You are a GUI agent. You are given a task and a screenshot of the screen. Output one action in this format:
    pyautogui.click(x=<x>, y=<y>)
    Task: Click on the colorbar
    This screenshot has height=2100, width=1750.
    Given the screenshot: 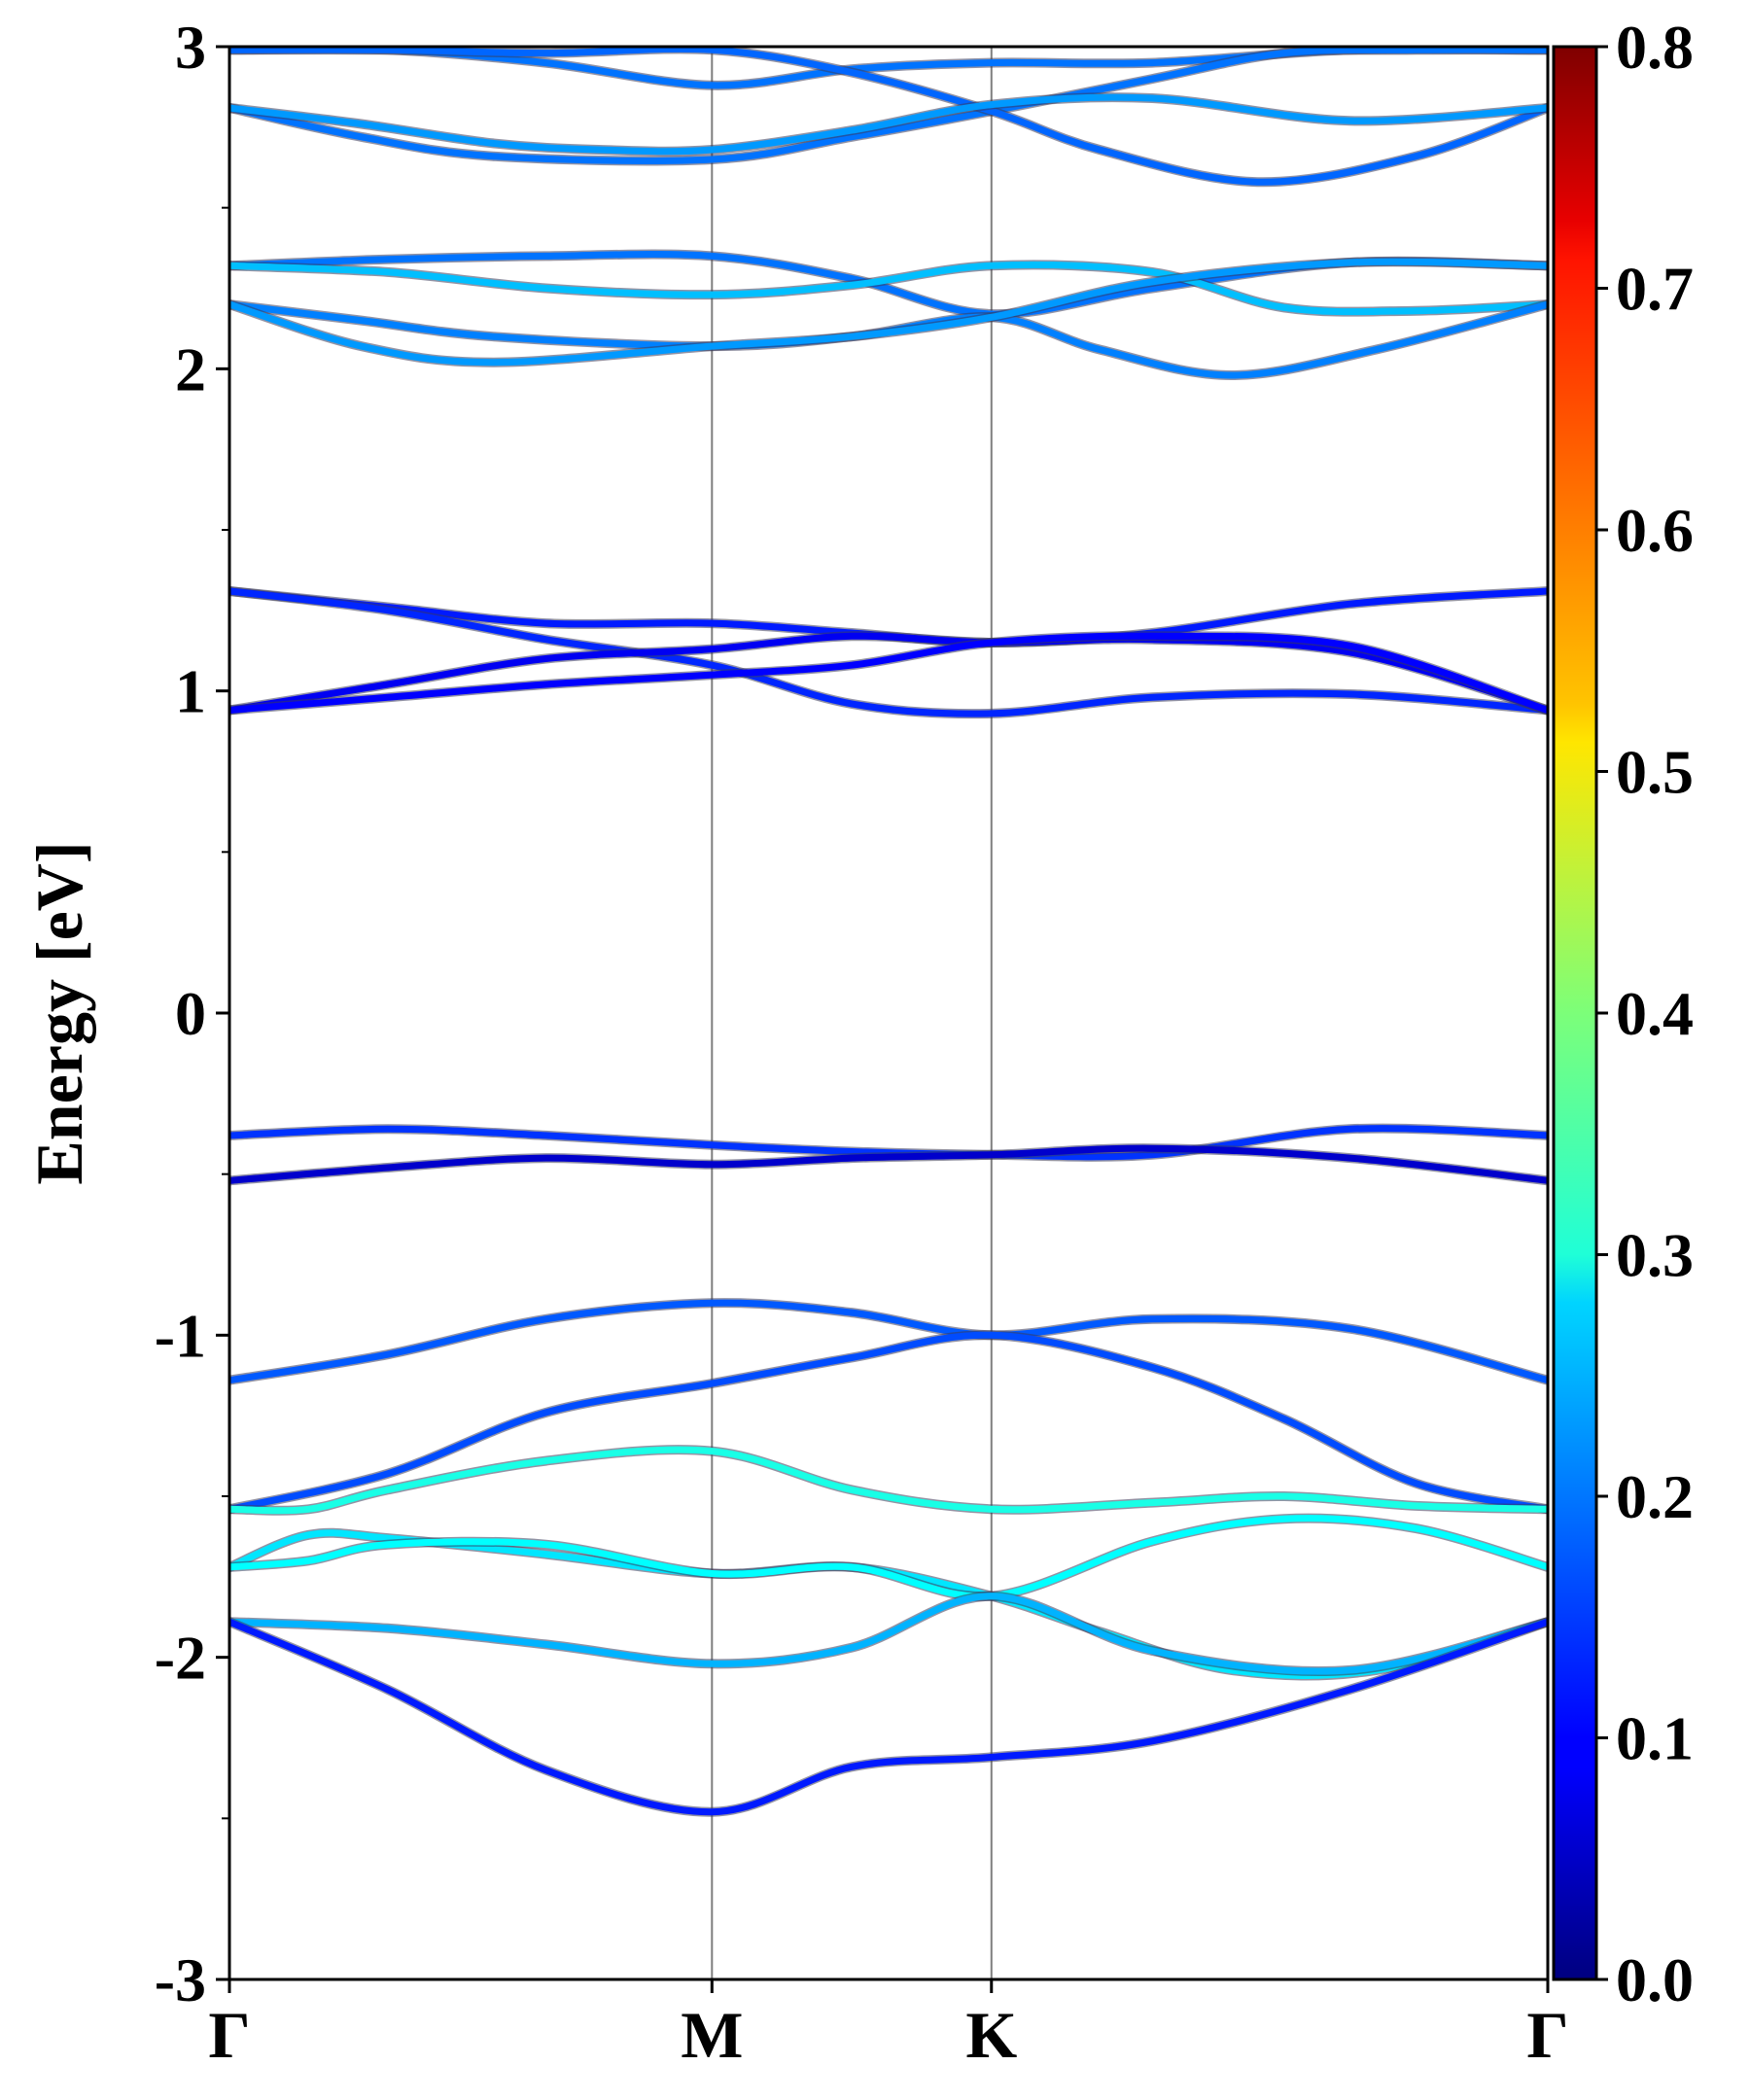 What is the action you would take?
    pyautogui.click(x=1575, y=1013)
    